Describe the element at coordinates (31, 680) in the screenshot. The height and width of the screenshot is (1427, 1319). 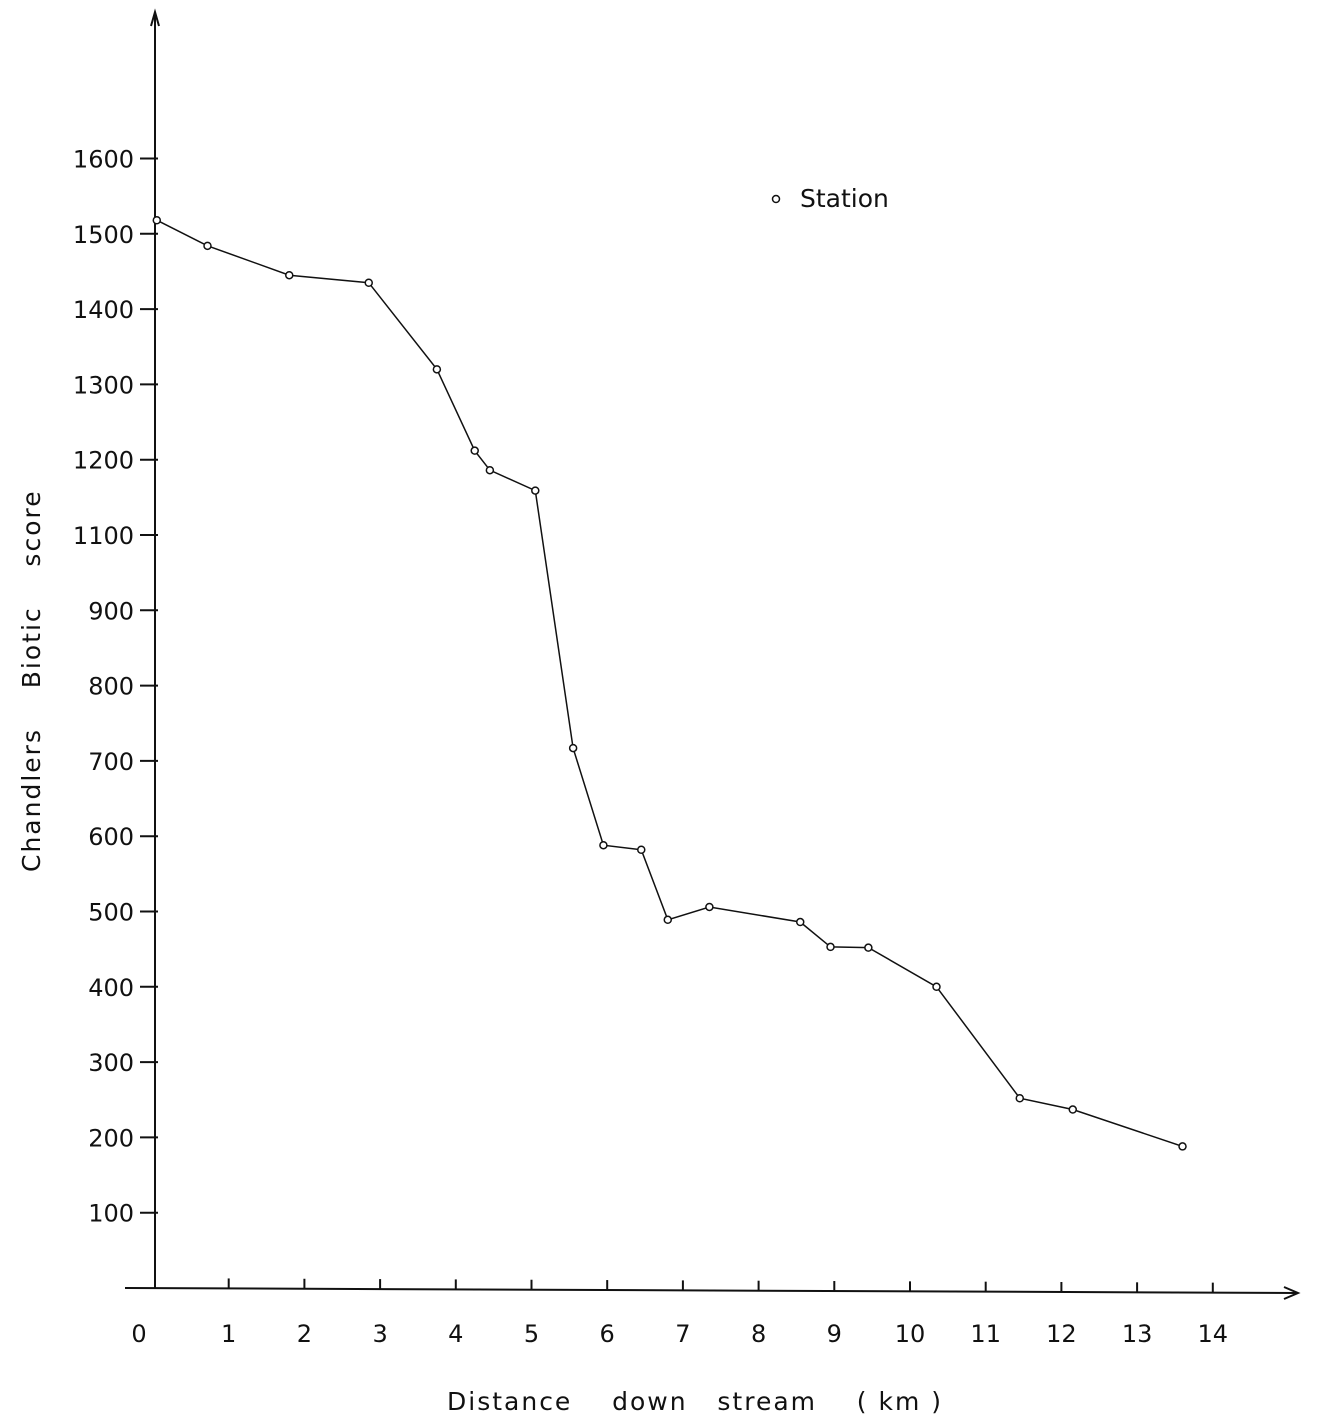
I see `y-axis-title: Chandlers Biotic score` at that location.